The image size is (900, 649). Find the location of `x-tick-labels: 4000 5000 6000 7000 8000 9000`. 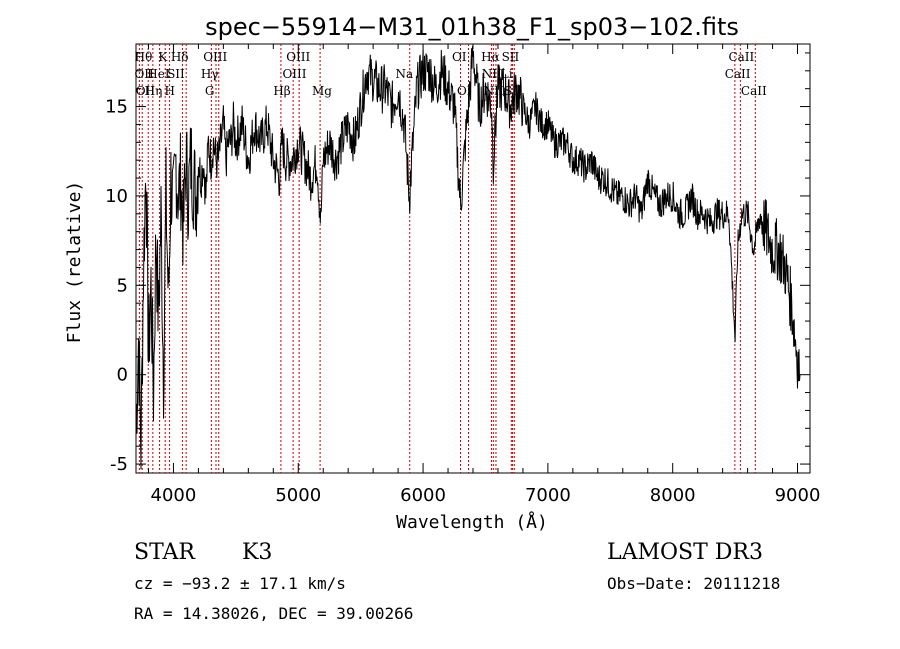

x-tick-labels: 4000 5000 6000 7000 8000 9000 is located at coordinates (486, 495).